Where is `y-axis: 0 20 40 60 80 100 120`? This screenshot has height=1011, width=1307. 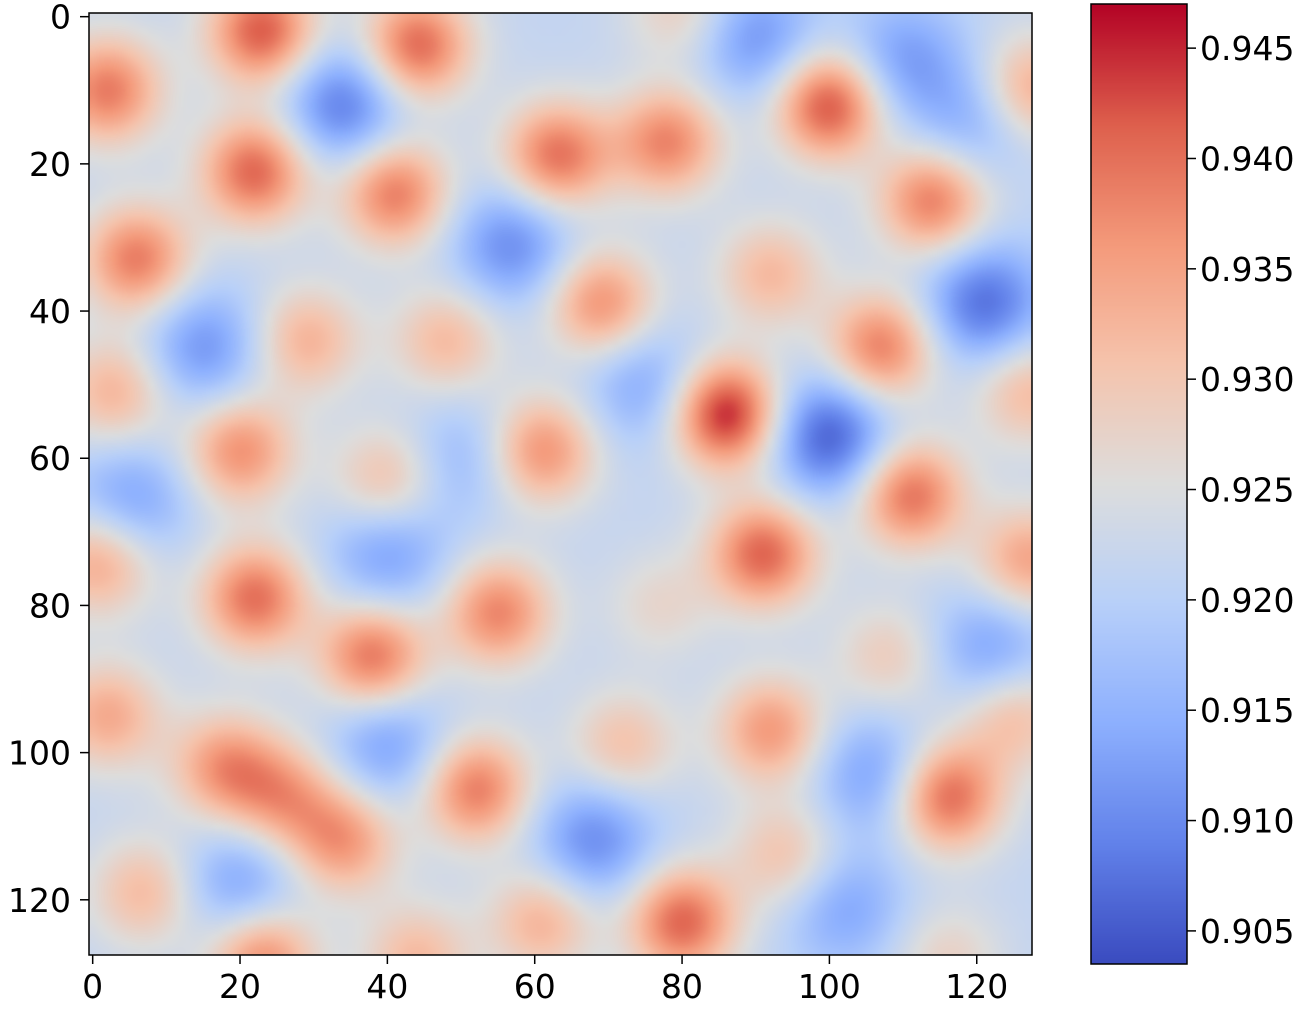 y-axis: 0 20 40 60 80 100 120 is located at coordinates (48, 460).